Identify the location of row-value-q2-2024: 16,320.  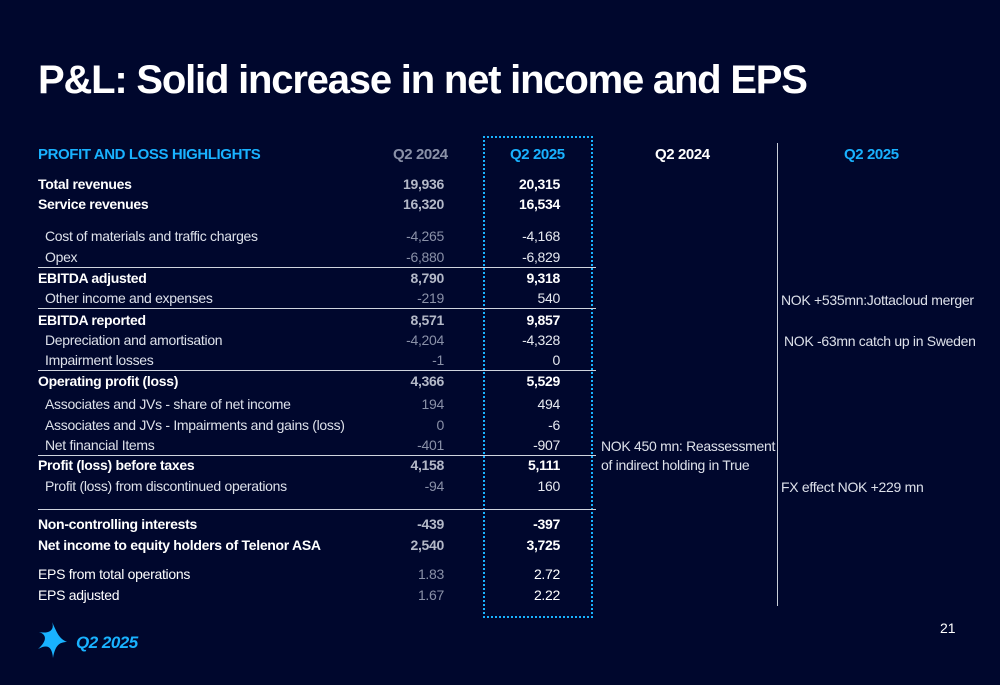
(423, 204).